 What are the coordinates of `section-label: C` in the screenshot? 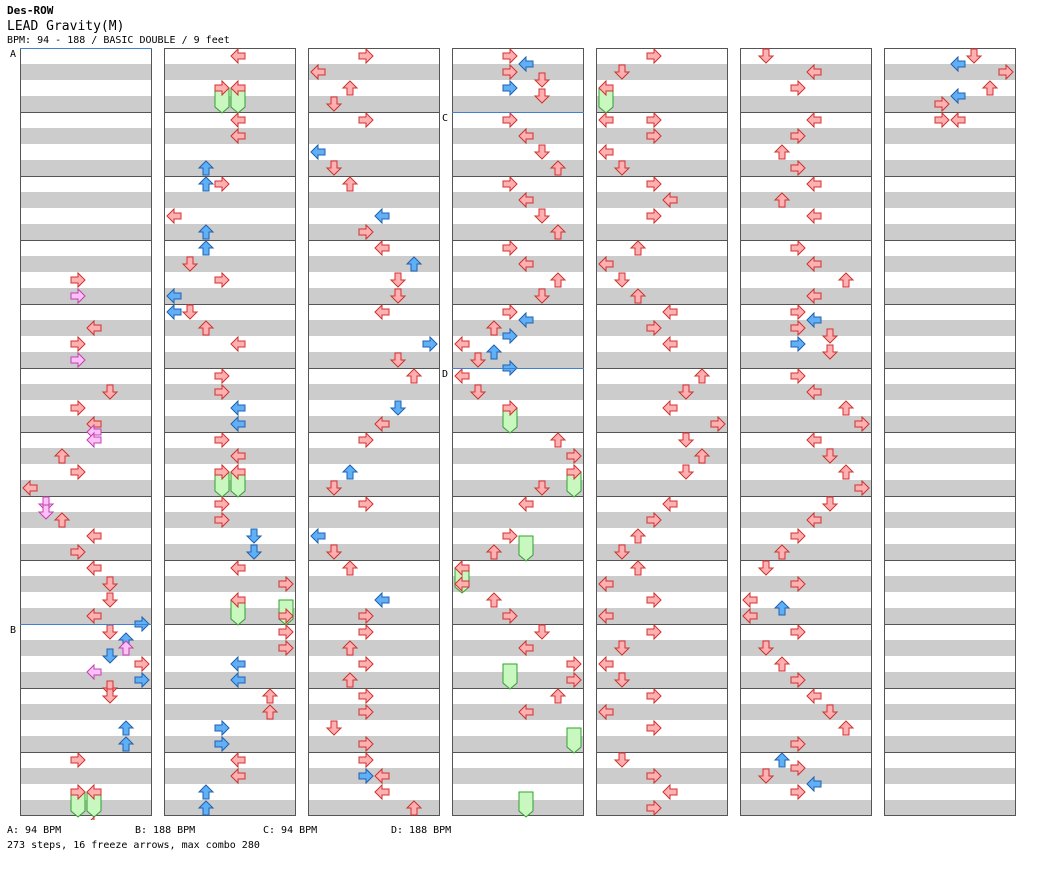 It's located at (445, 118).